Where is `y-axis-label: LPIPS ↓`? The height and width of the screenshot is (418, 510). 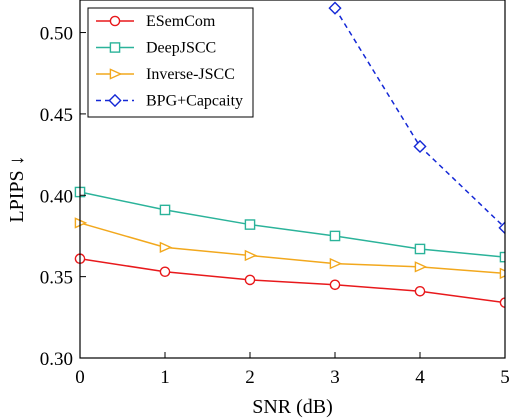
y-axis-label: LPIPS ↓ is located at coordinates (17, 188).